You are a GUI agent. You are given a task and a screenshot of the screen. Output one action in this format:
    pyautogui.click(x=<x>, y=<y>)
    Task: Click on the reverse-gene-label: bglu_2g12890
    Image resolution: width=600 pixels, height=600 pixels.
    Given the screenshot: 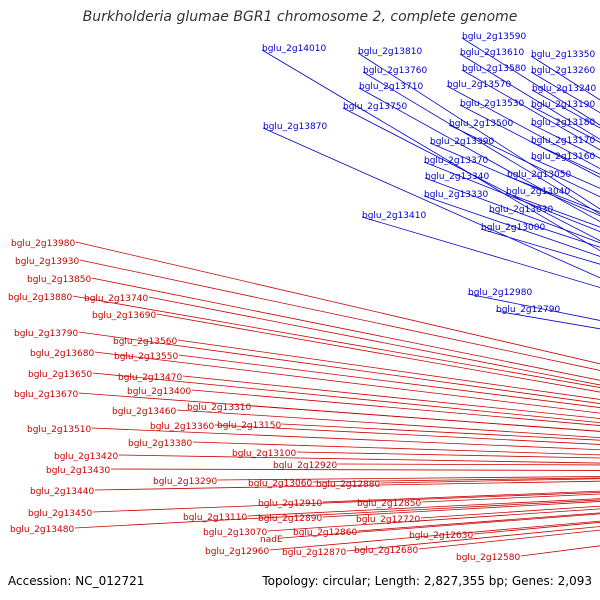 What is the action you would take?
    pyautogui.click(x=290, y=519)
    